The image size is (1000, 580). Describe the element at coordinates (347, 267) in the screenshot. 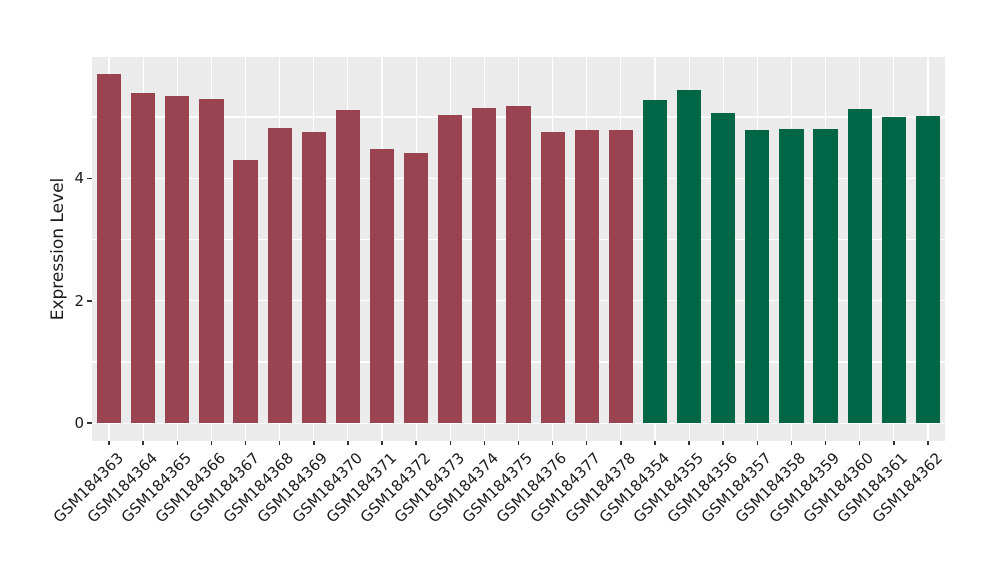

I see `bar-GSM184370` at that location.